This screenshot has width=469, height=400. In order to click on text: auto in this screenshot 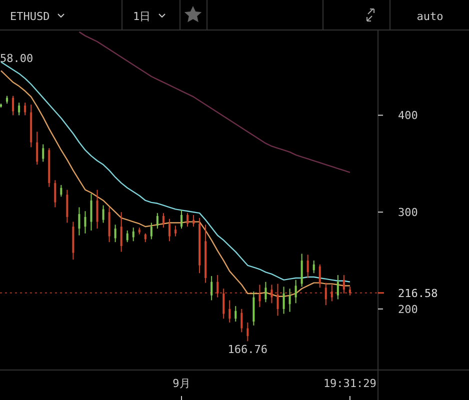, I will do `click(430, 16)`.